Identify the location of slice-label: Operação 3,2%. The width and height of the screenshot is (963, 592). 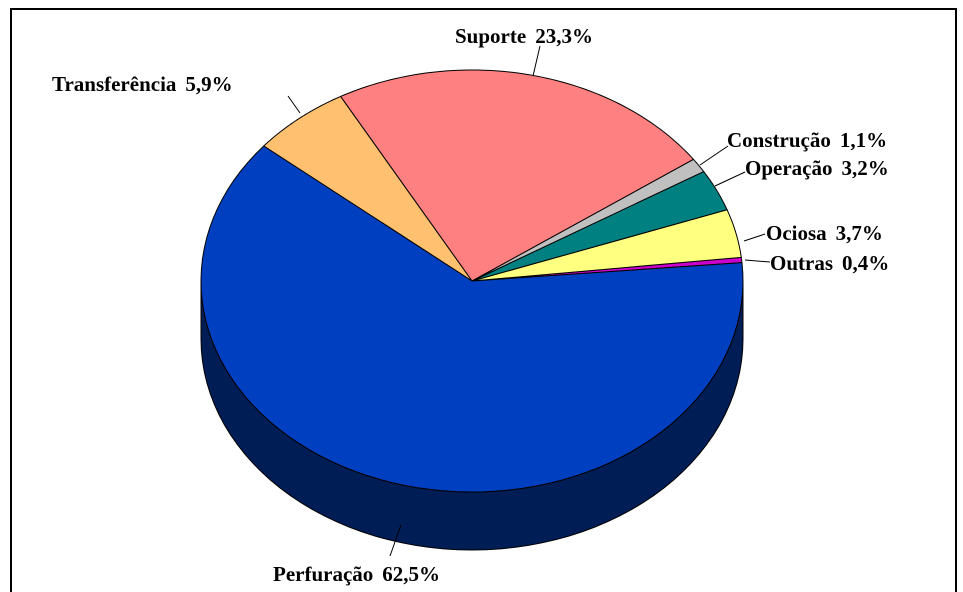
(817, 168).